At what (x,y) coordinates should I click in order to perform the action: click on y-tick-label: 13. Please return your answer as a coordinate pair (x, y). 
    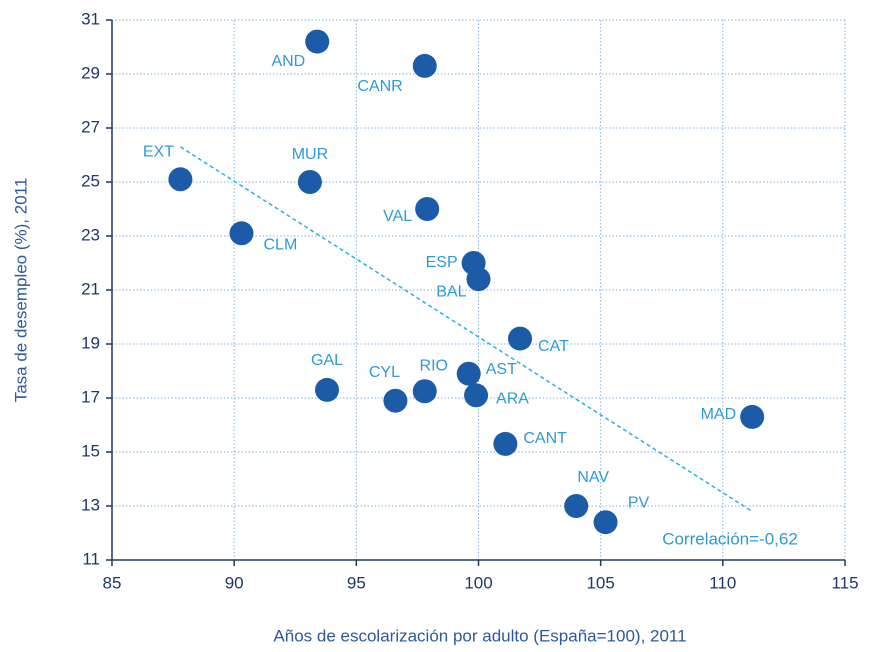
    Looking at the image, I should click on (90, 504).